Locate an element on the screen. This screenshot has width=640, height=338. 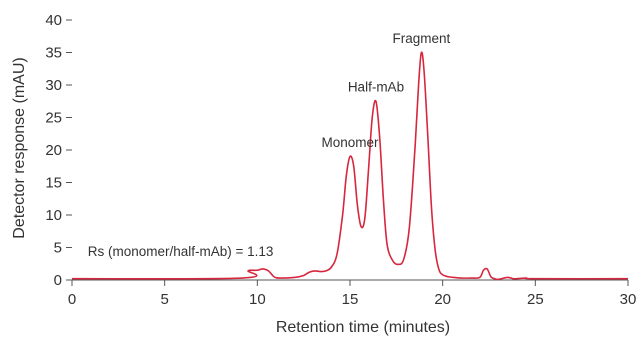
y-tick-label: 0 is located at coordinates (58, 280).